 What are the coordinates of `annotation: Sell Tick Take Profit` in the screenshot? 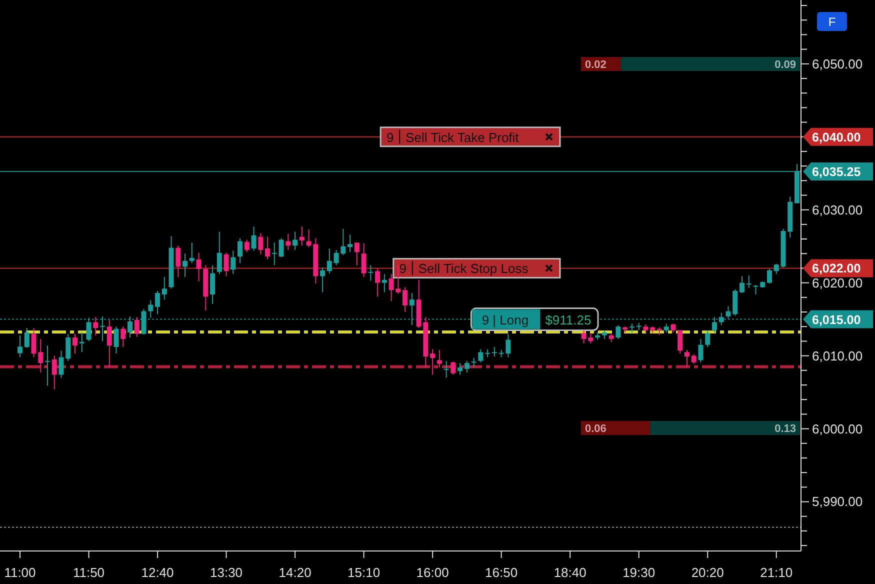 It's located at (463, 137).